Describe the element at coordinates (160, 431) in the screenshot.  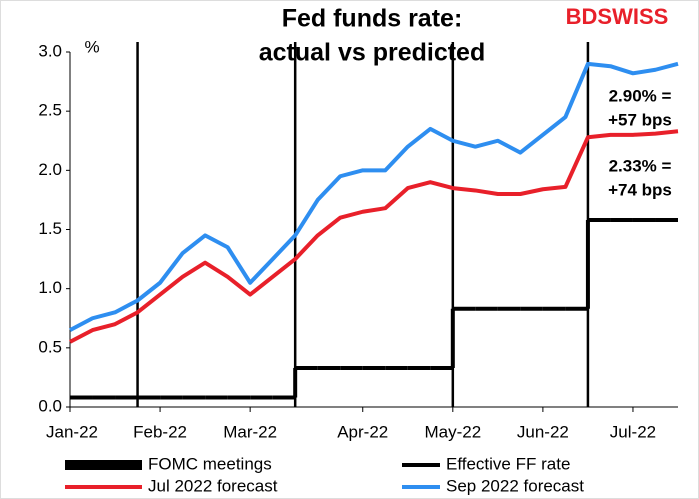
I see `x-tick-label: Feb-22` at that location.